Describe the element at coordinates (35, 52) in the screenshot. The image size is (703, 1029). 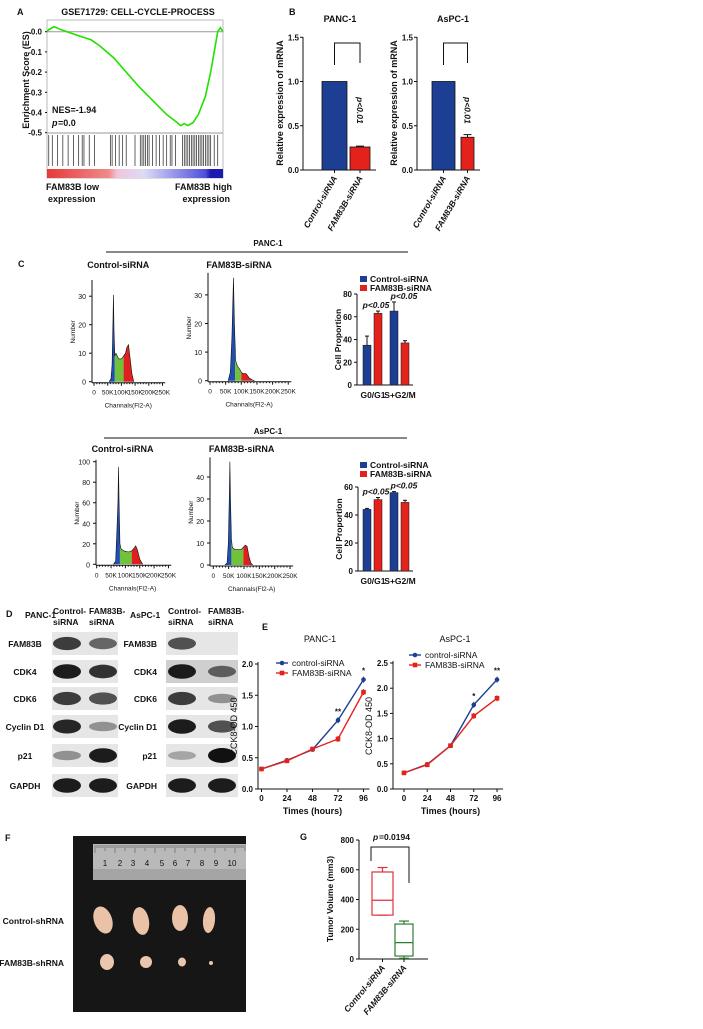
I see `y-tick-label: -0.1` at that location.